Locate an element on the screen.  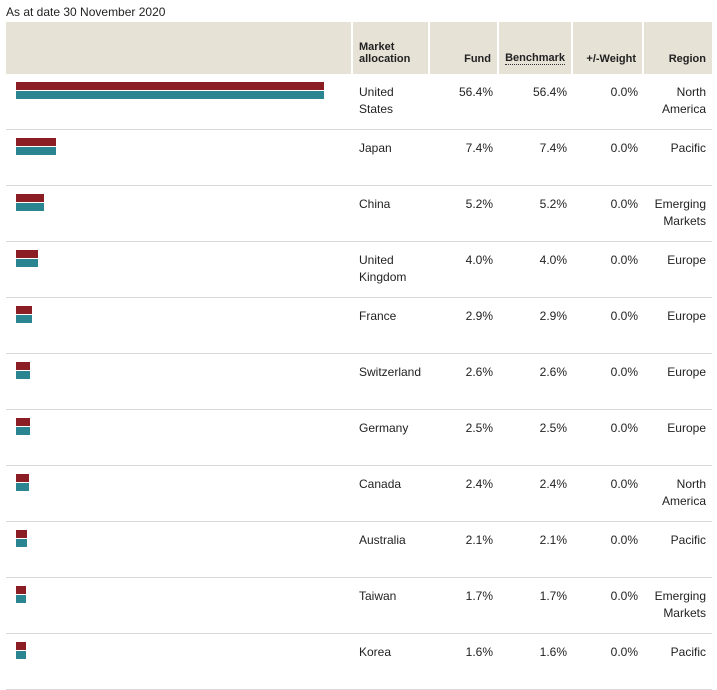
fund-value: 7.4% is located at coordinates (479, 148).